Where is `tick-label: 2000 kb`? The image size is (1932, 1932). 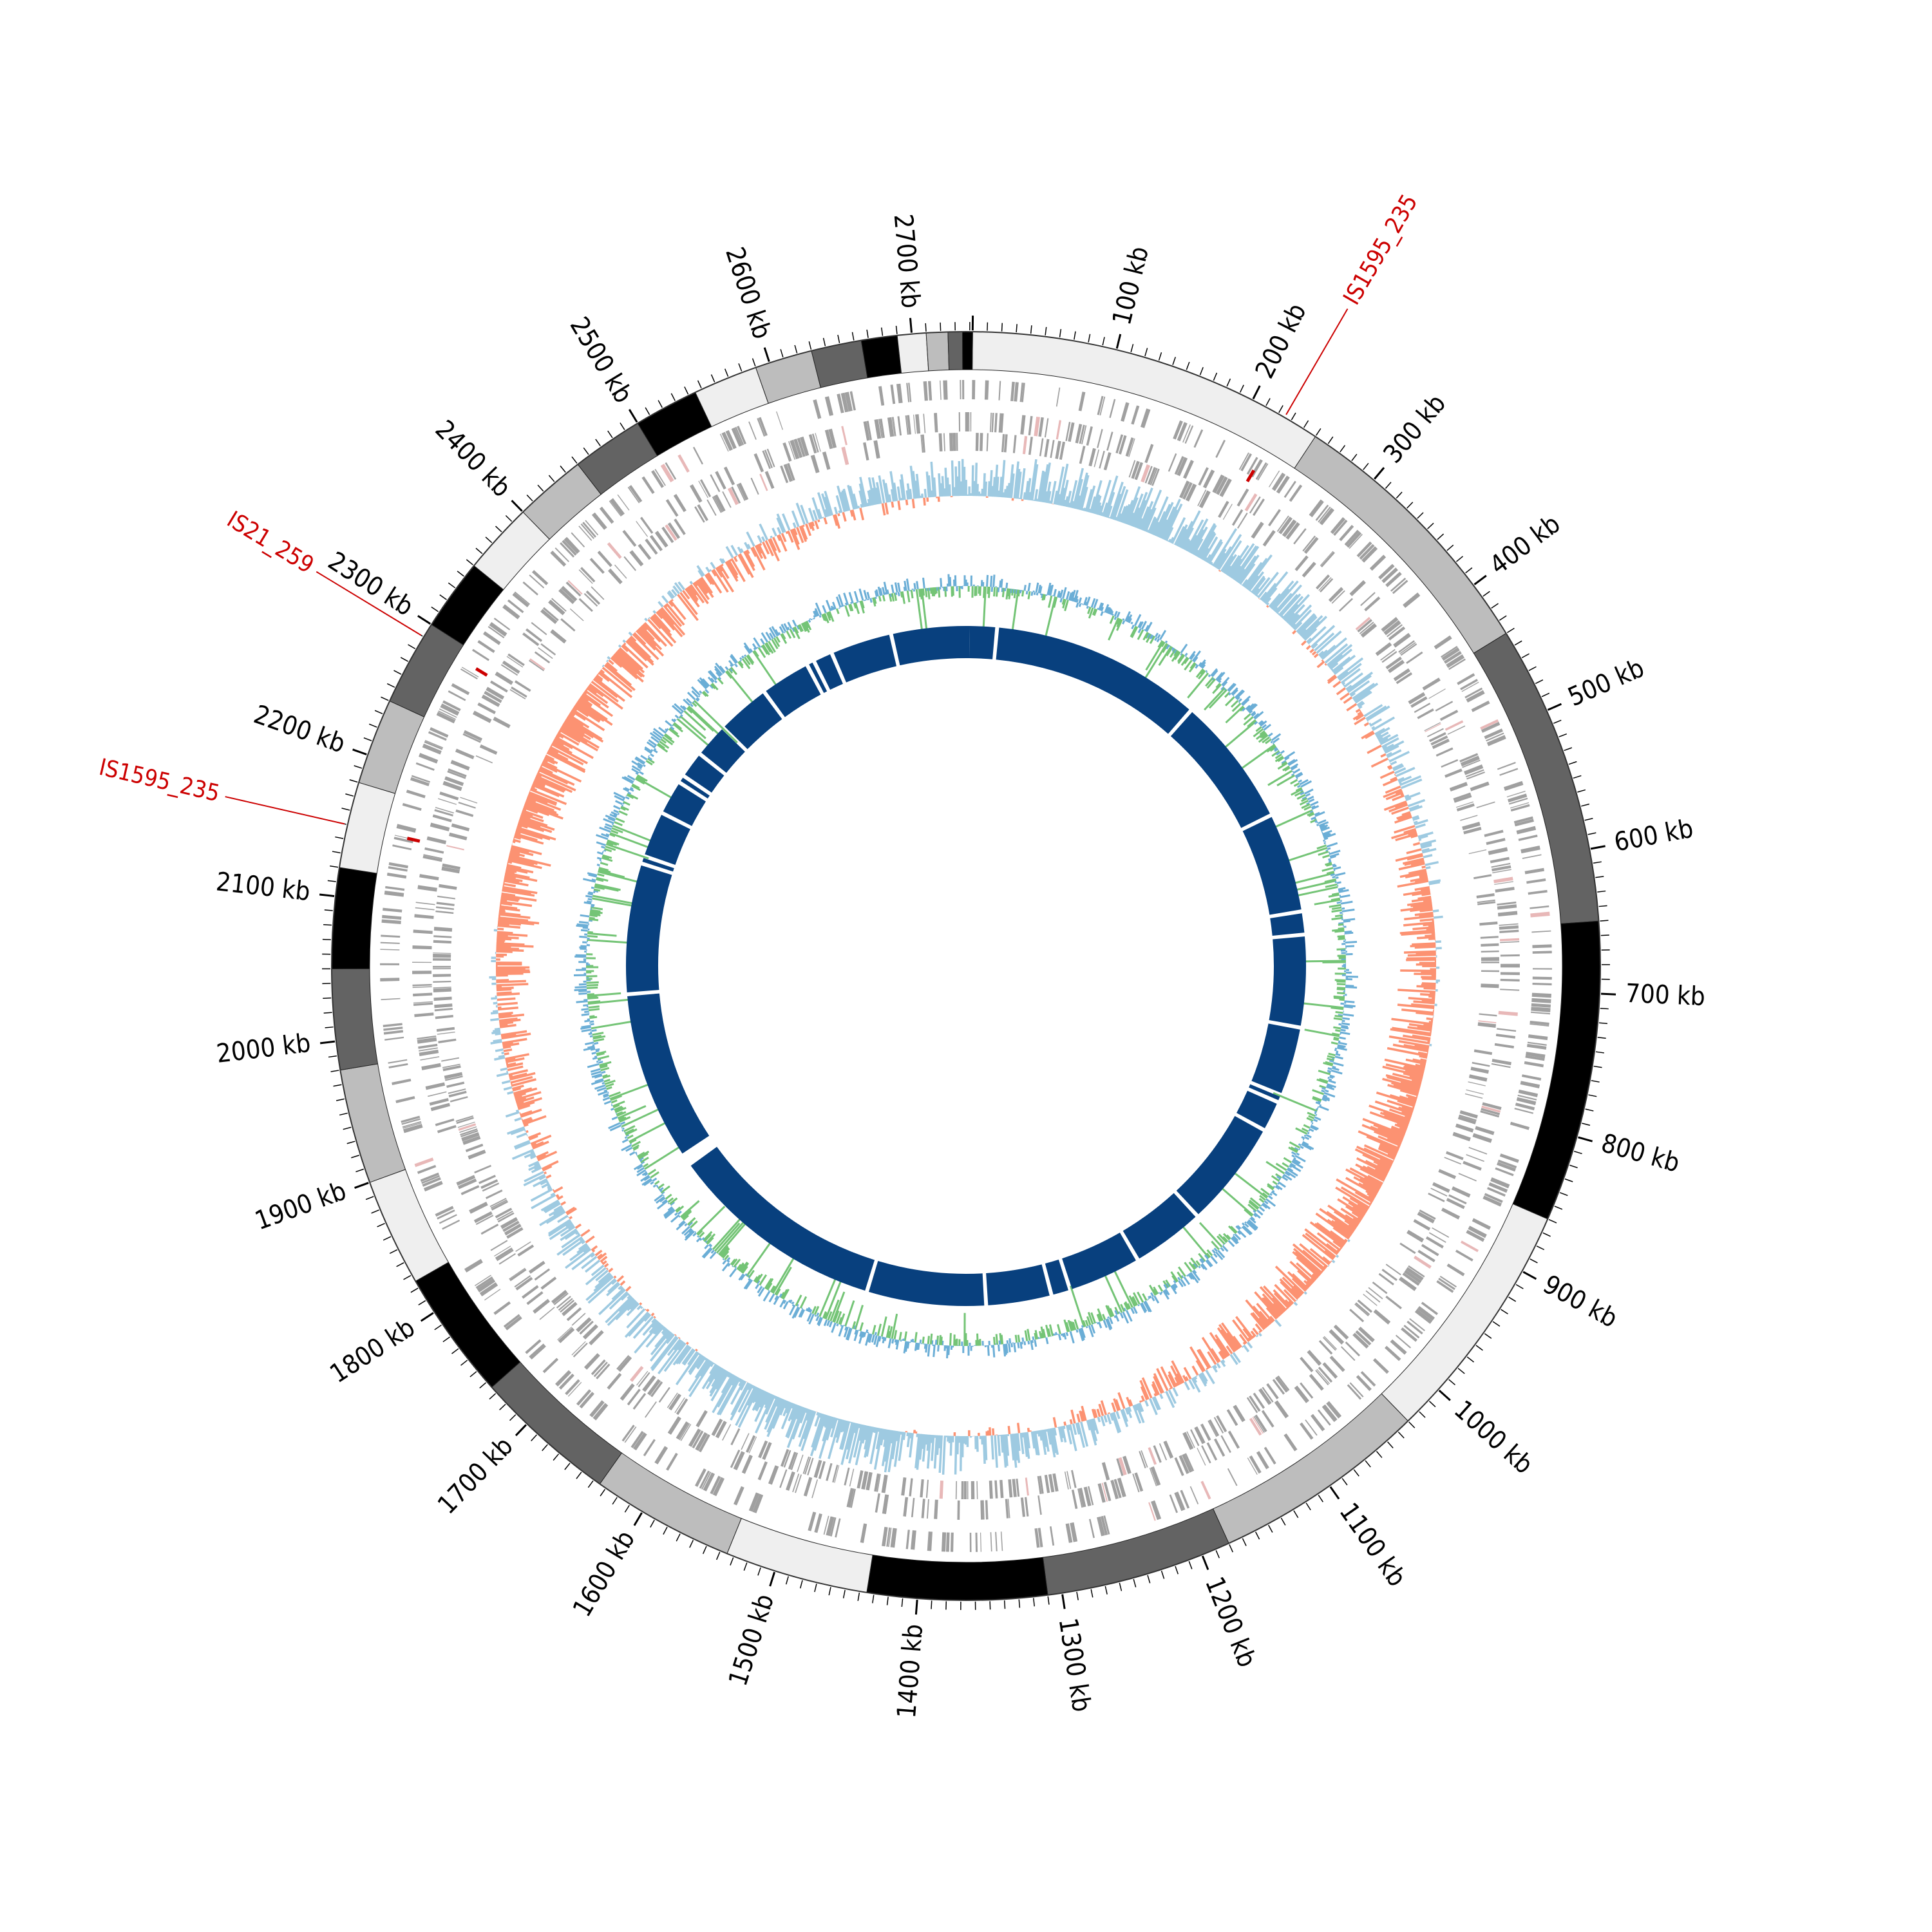
tick-label: 2000 kb is located at coordinates (263, 1048).